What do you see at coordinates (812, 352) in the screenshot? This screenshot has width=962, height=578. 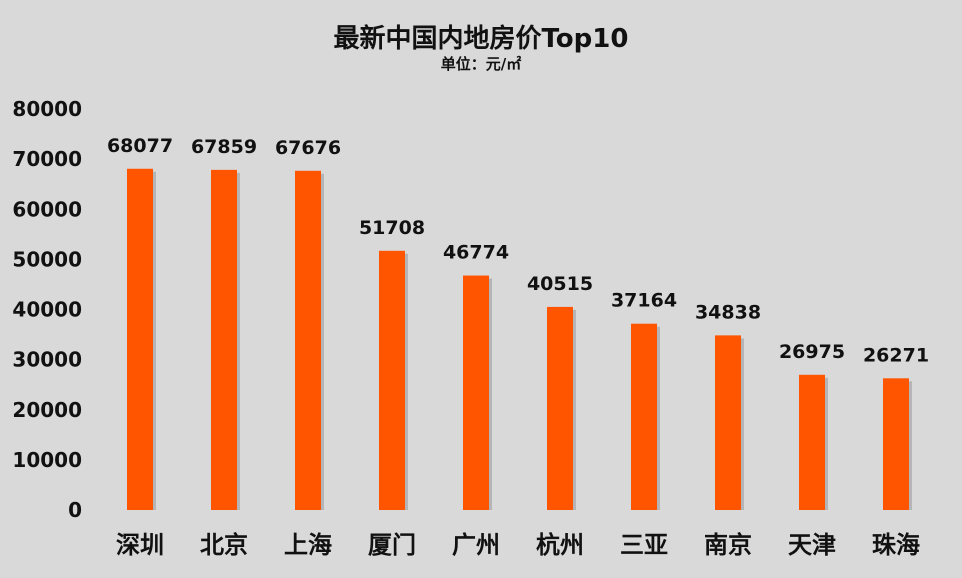 I see `data-label: 26975` at bounding box center [812, 352].